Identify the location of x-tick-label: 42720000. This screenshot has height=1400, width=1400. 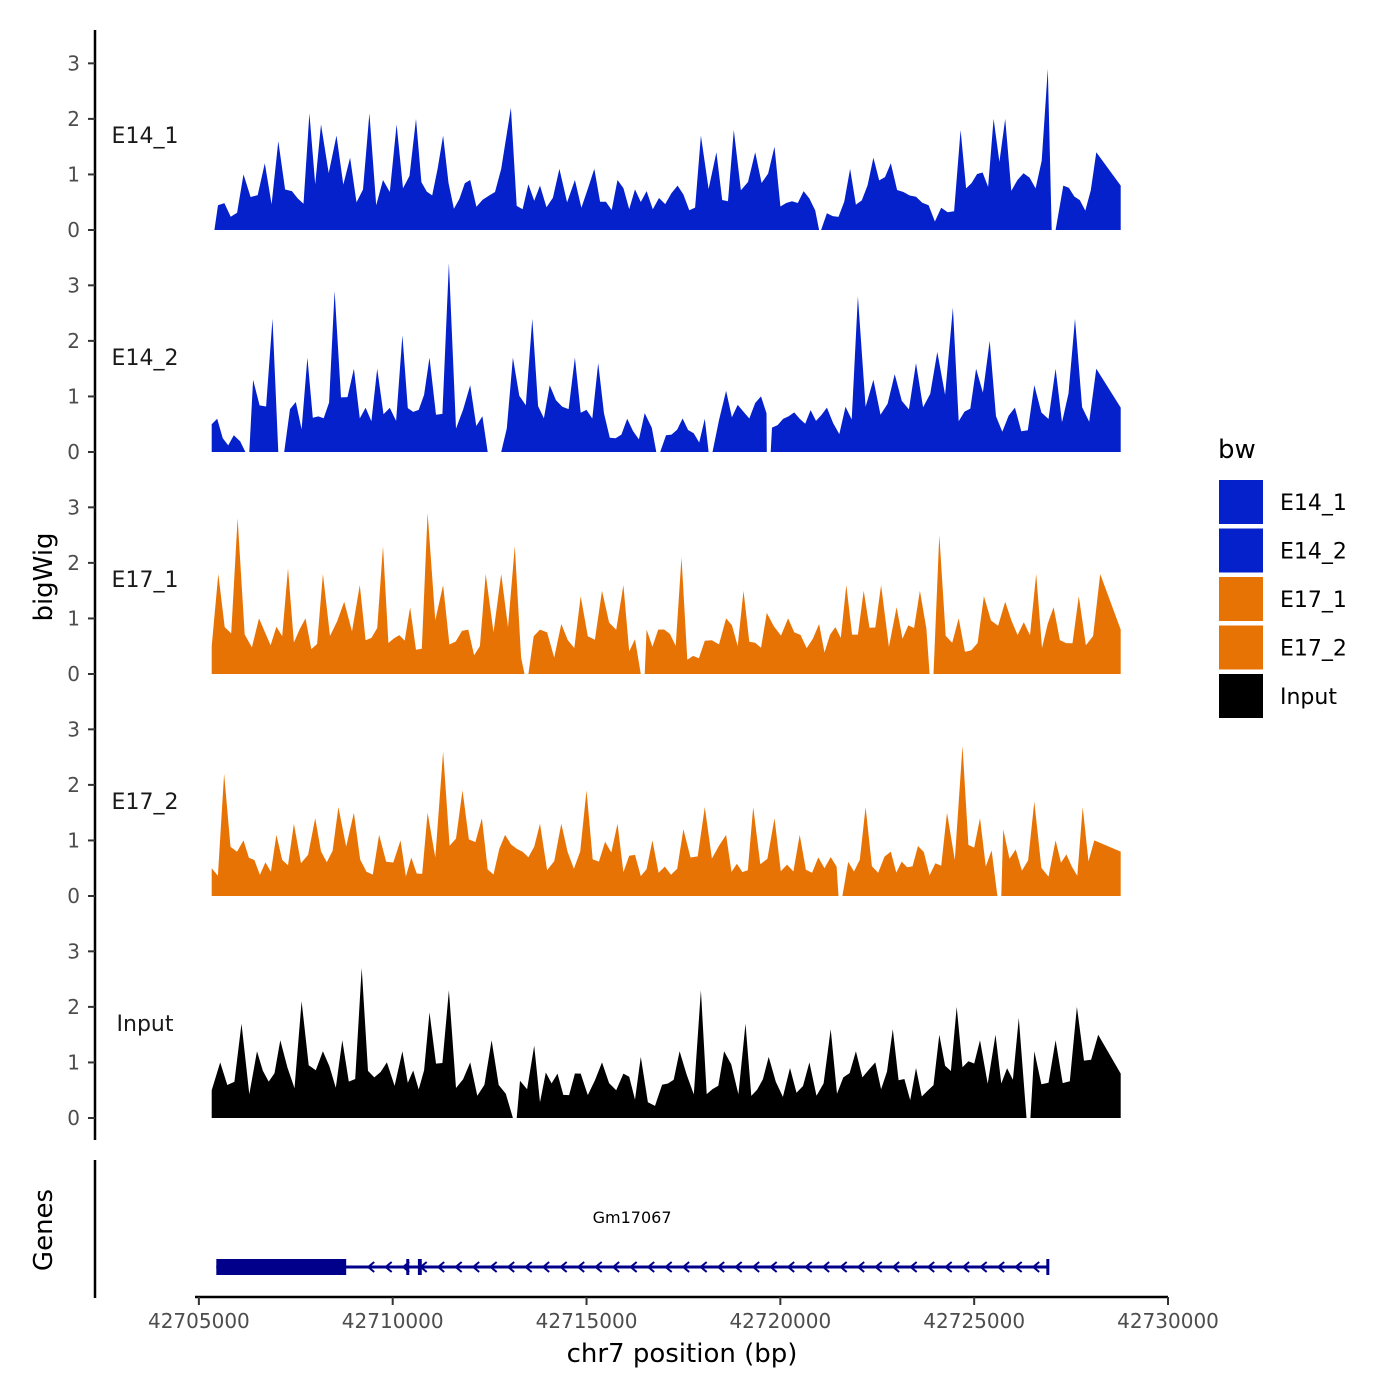
(780, 1321).